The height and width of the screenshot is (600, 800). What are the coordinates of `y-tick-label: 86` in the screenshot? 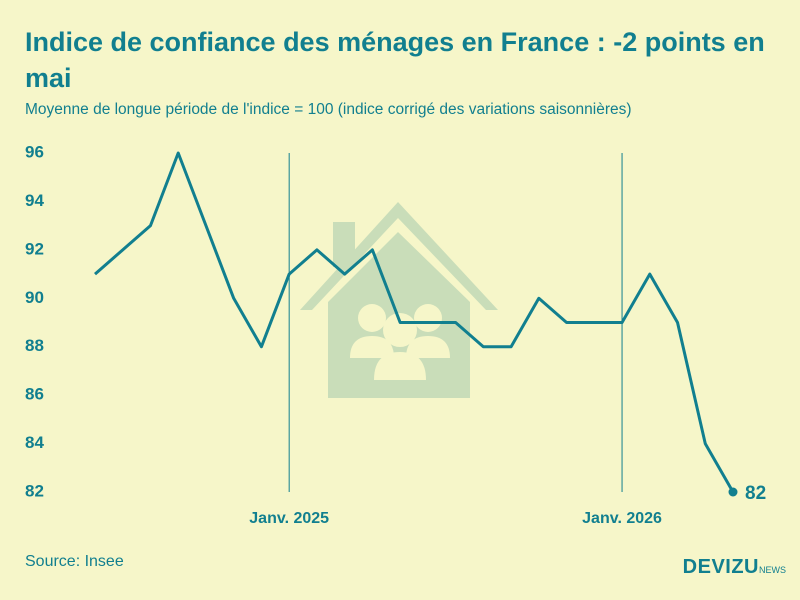 It's located at (34, 394).